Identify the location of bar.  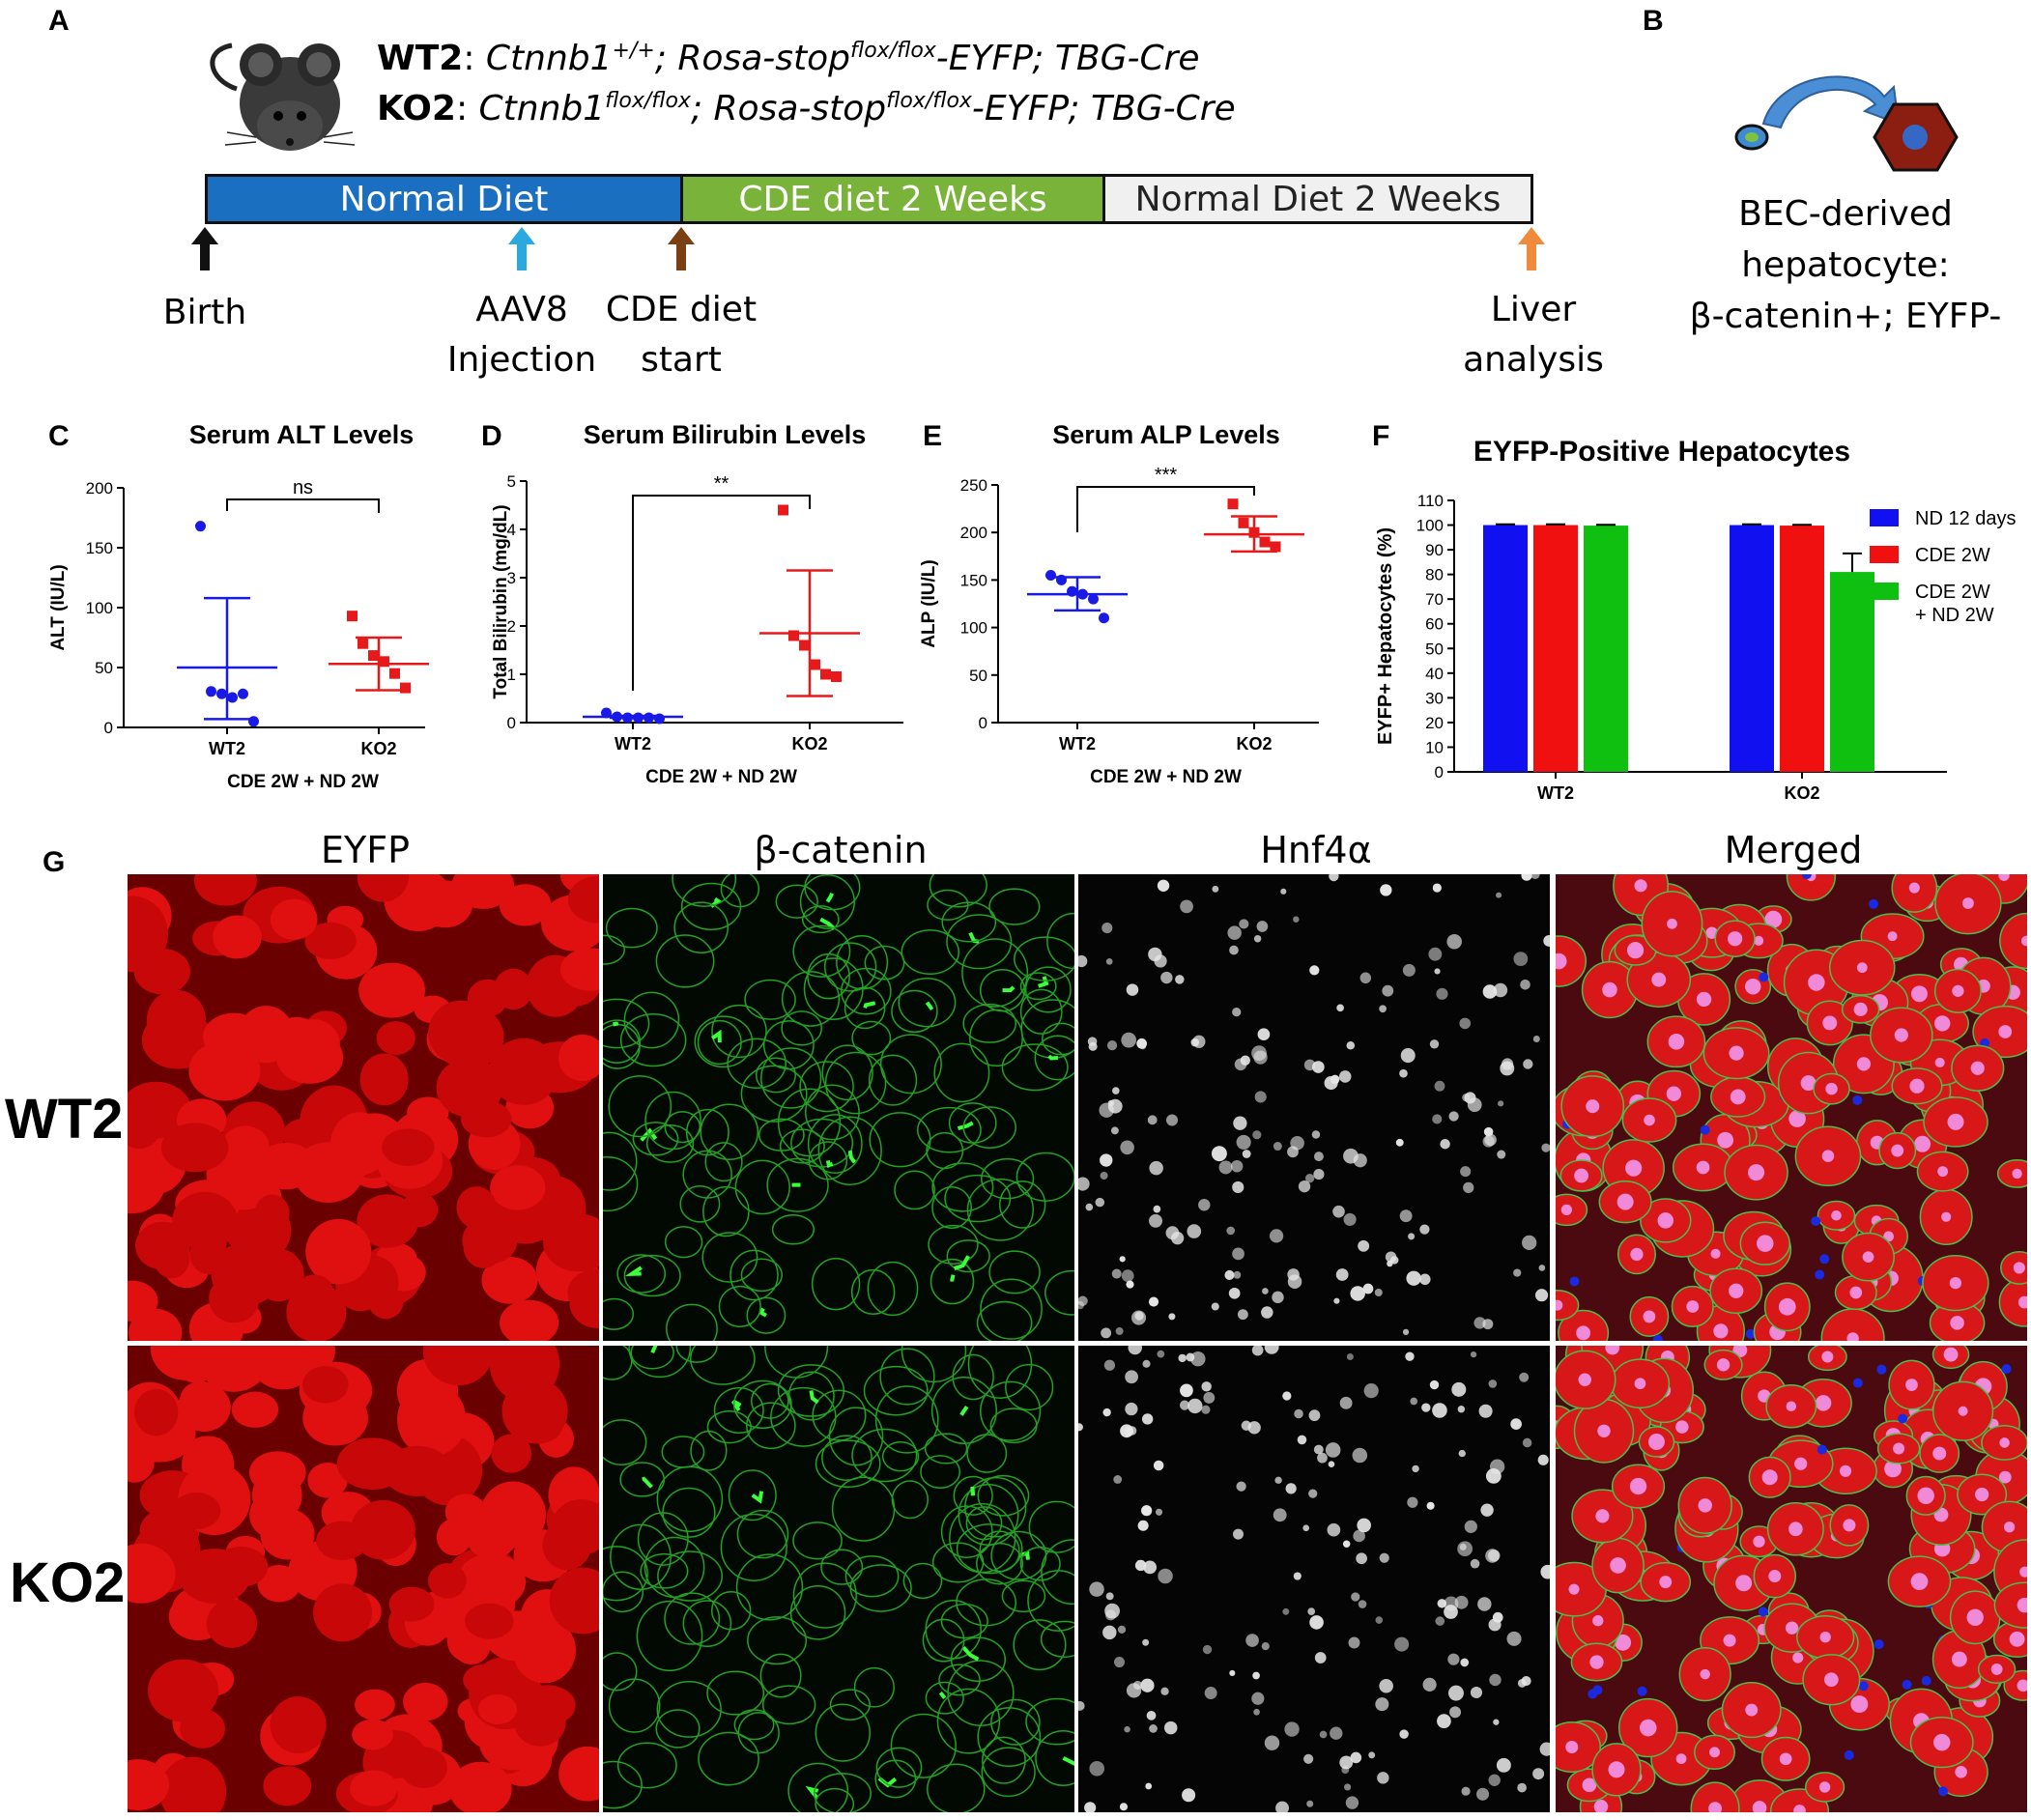
(1555, 649).